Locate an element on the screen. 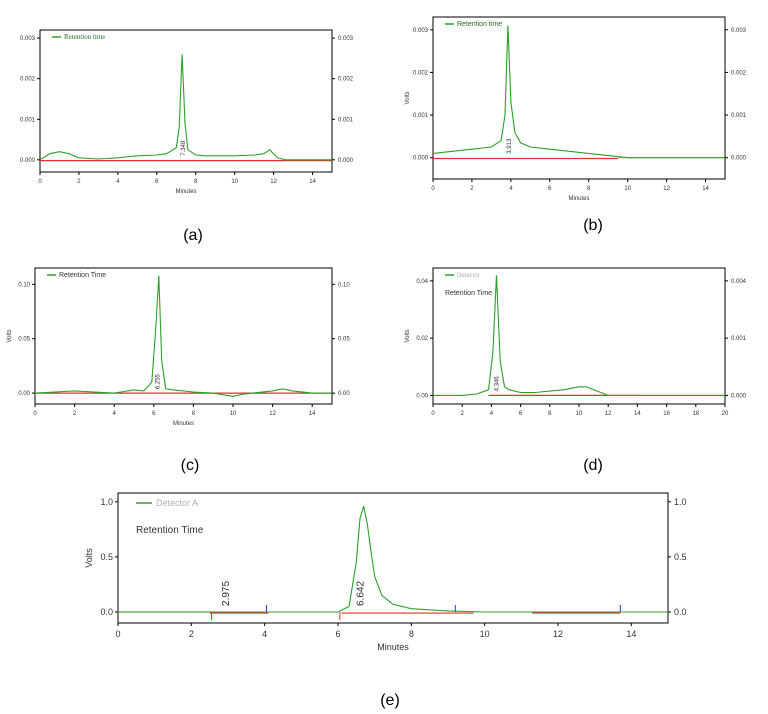 This screenshot has width=768, height=714. peak-label: 6.642 is located at coordinates (361, 593).